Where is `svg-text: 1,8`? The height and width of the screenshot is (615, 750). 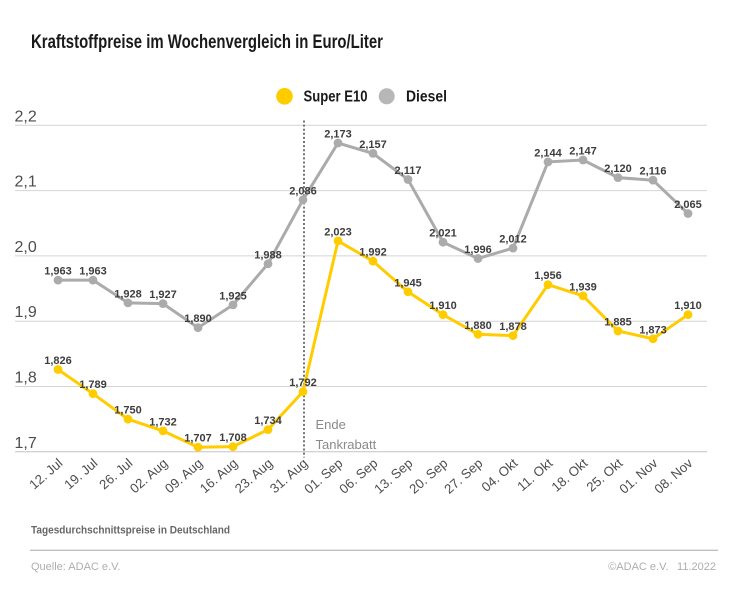 svg-text: 1,8 is located at coordinates (26, 378).